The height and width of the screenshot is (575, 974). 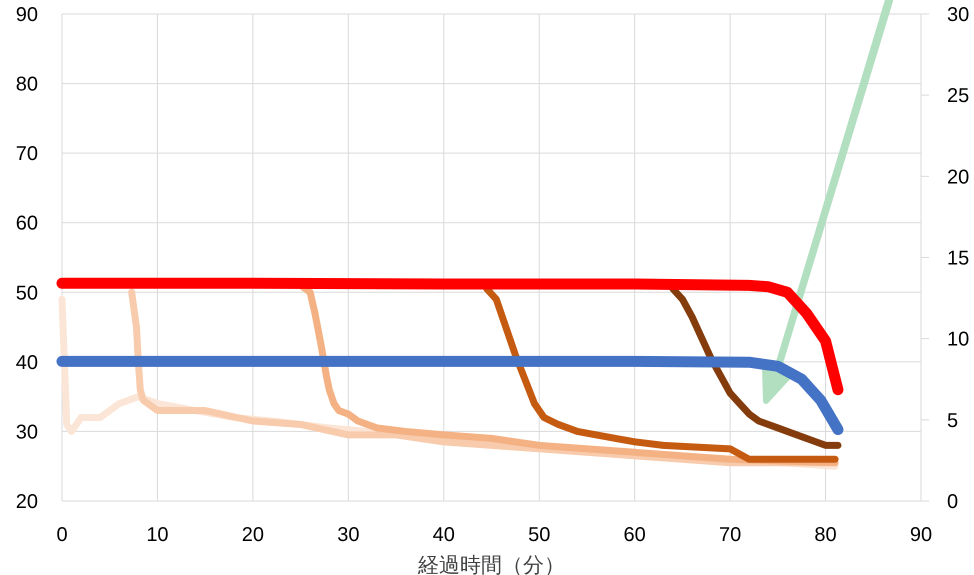 I want to click on y-tick-label: 40, so click(x=27, y=363).